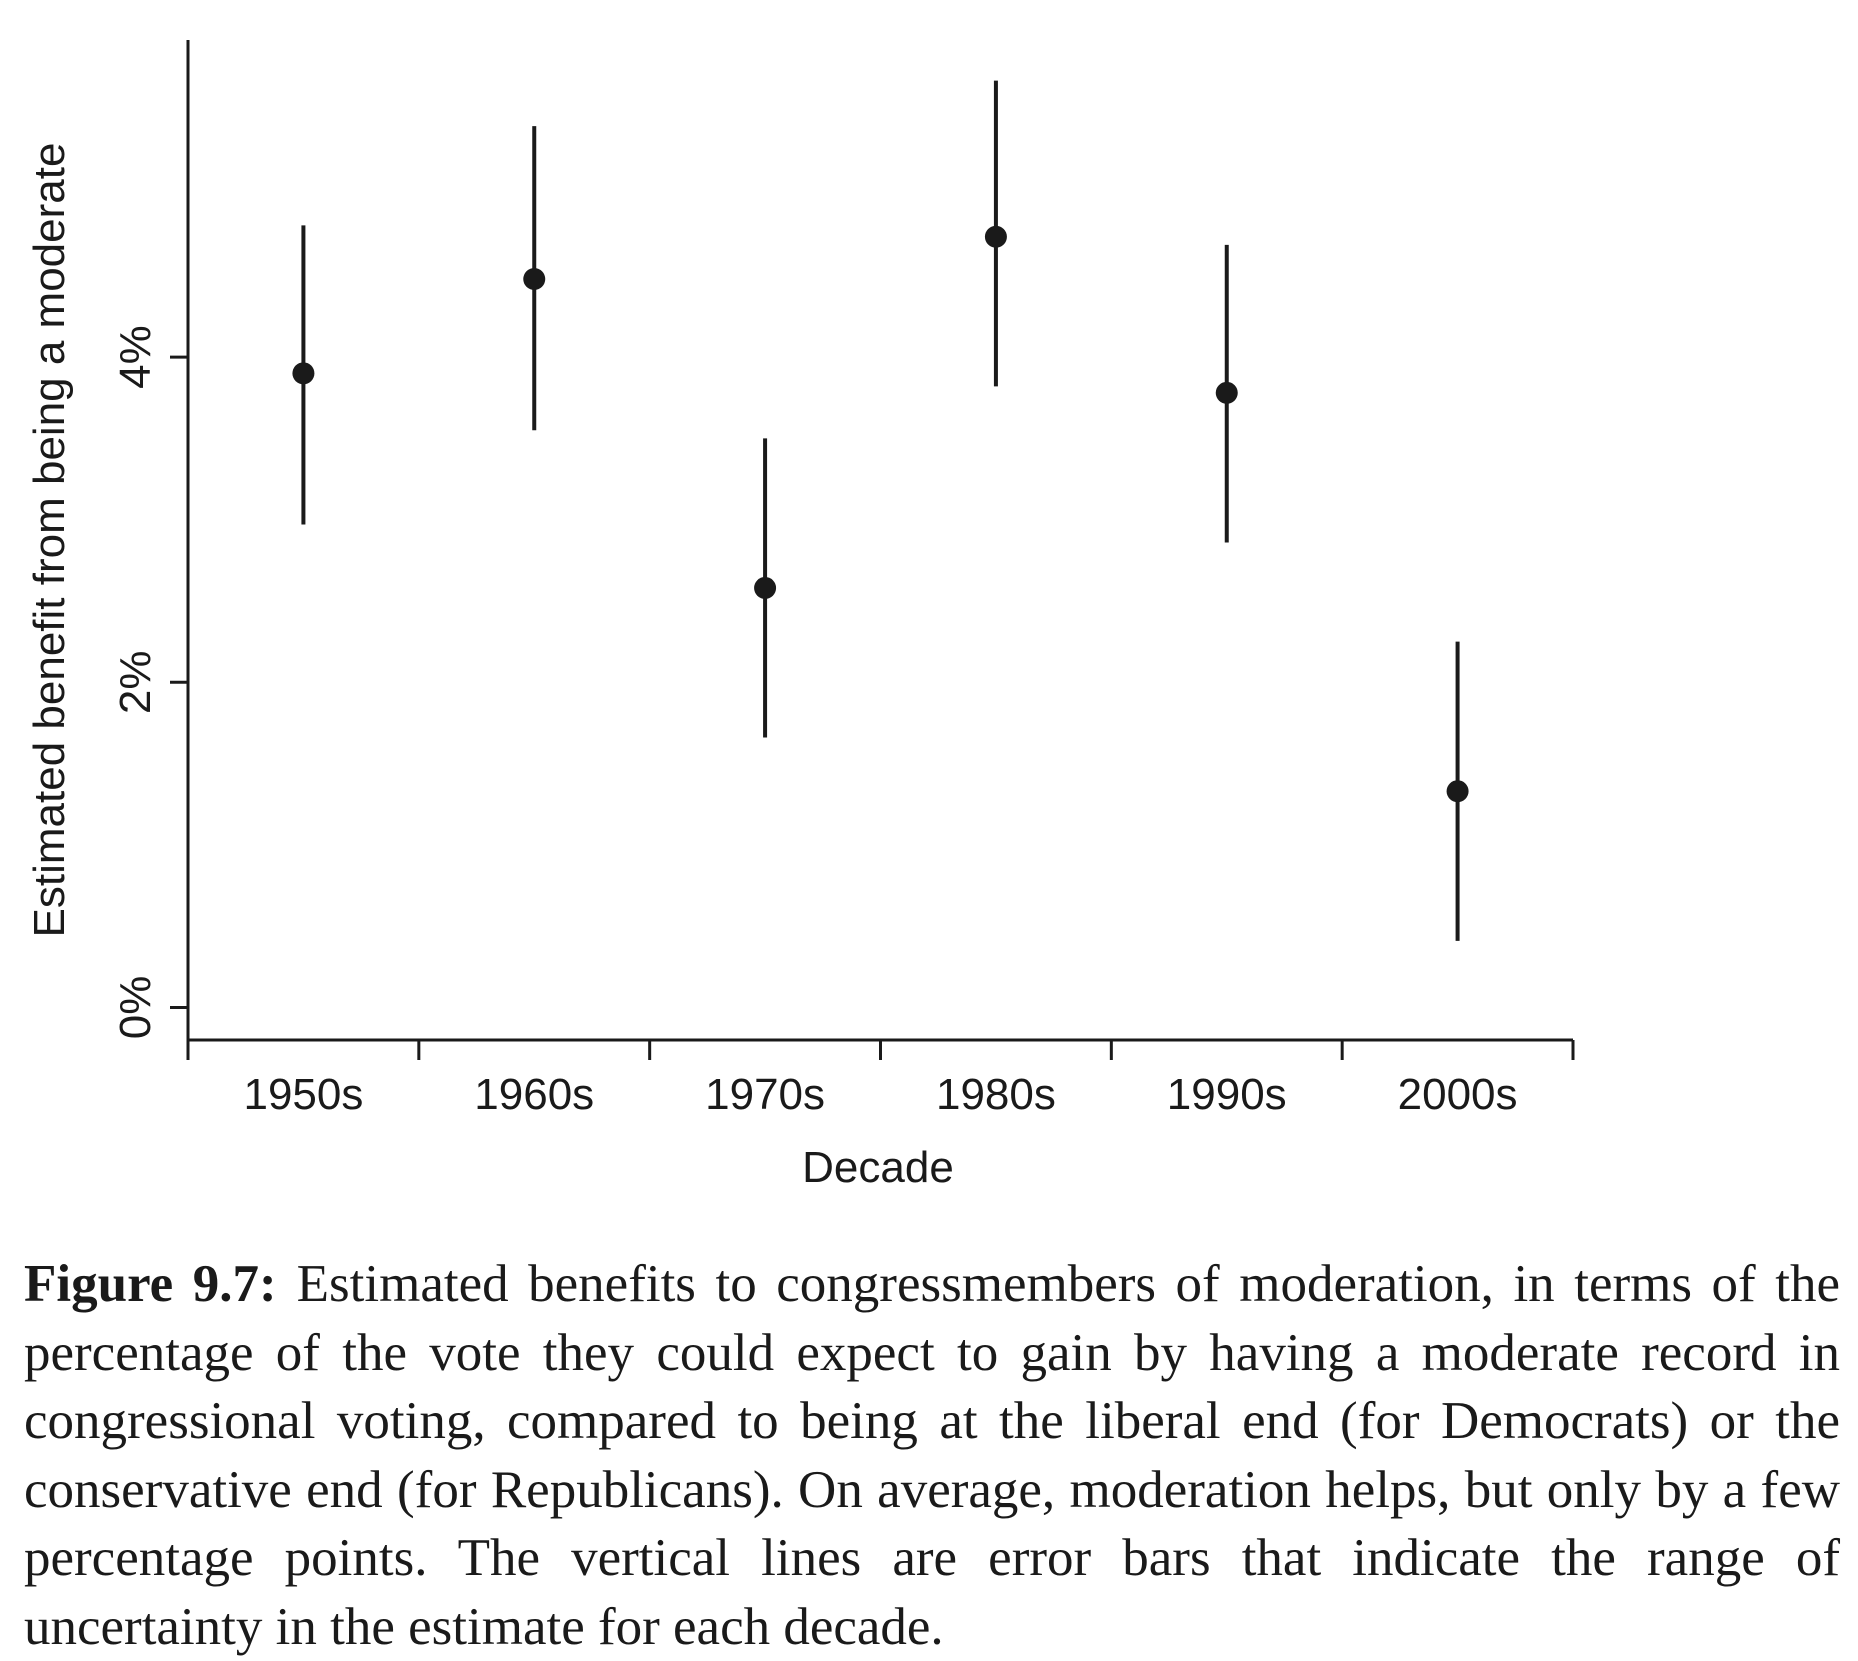 Image resolution: width=1858 pixels, height=1661 pixels. Describe the element at coordinates (135, 1008) in the screenshot. I see `y-tick-label: 0%` at that location.